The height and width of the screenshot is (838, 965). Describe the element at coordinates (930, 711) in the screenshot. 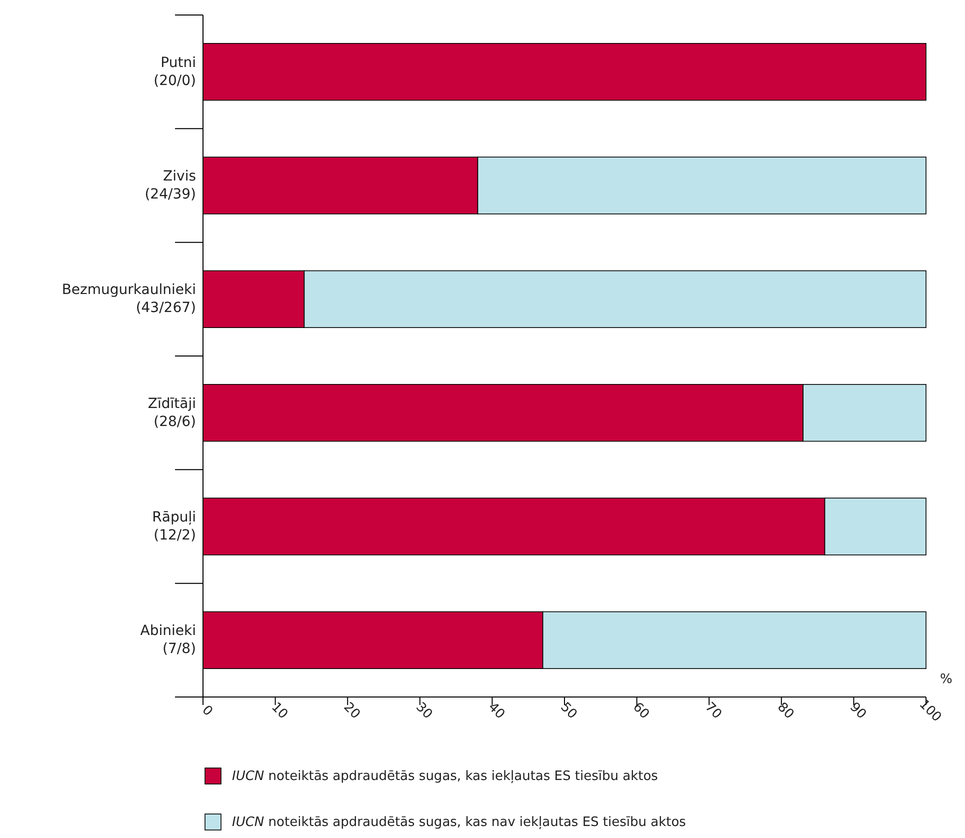

I see `x-tick-label: 100` at that location.